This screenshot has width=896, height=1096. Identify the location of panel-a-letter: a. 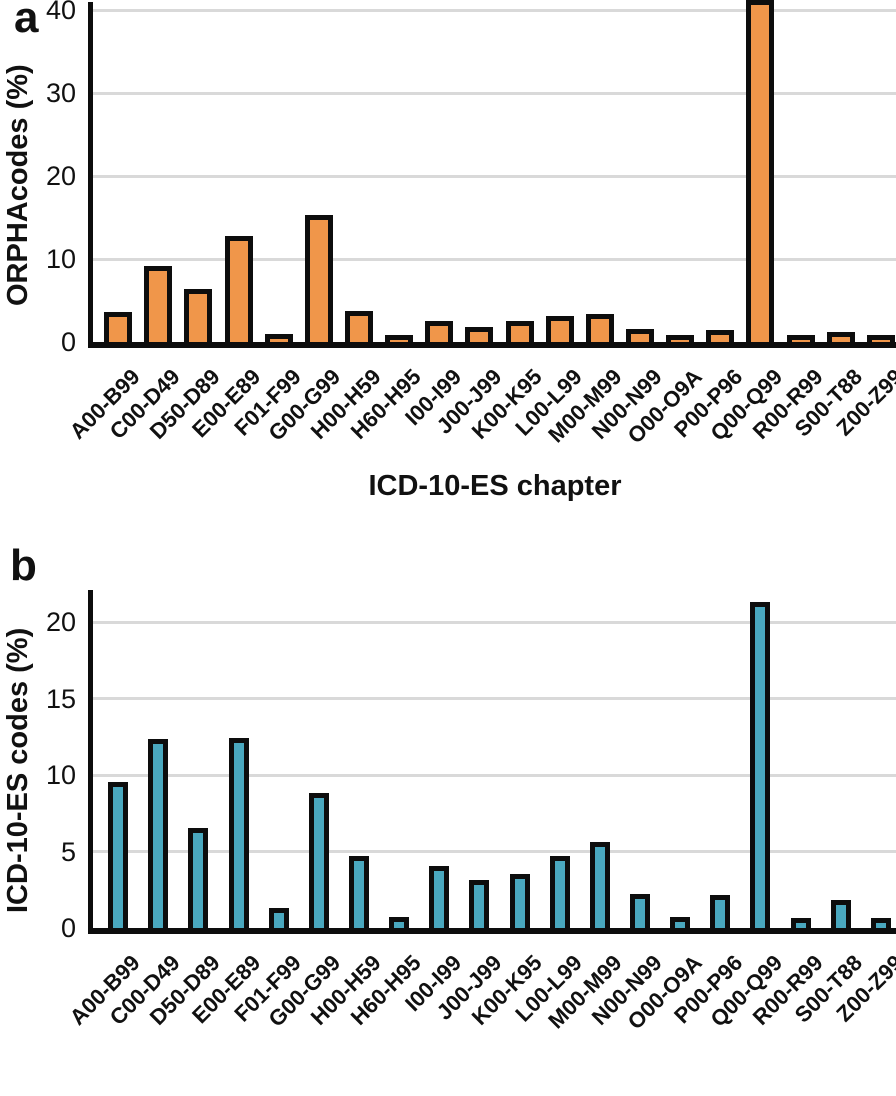
(26, 21).